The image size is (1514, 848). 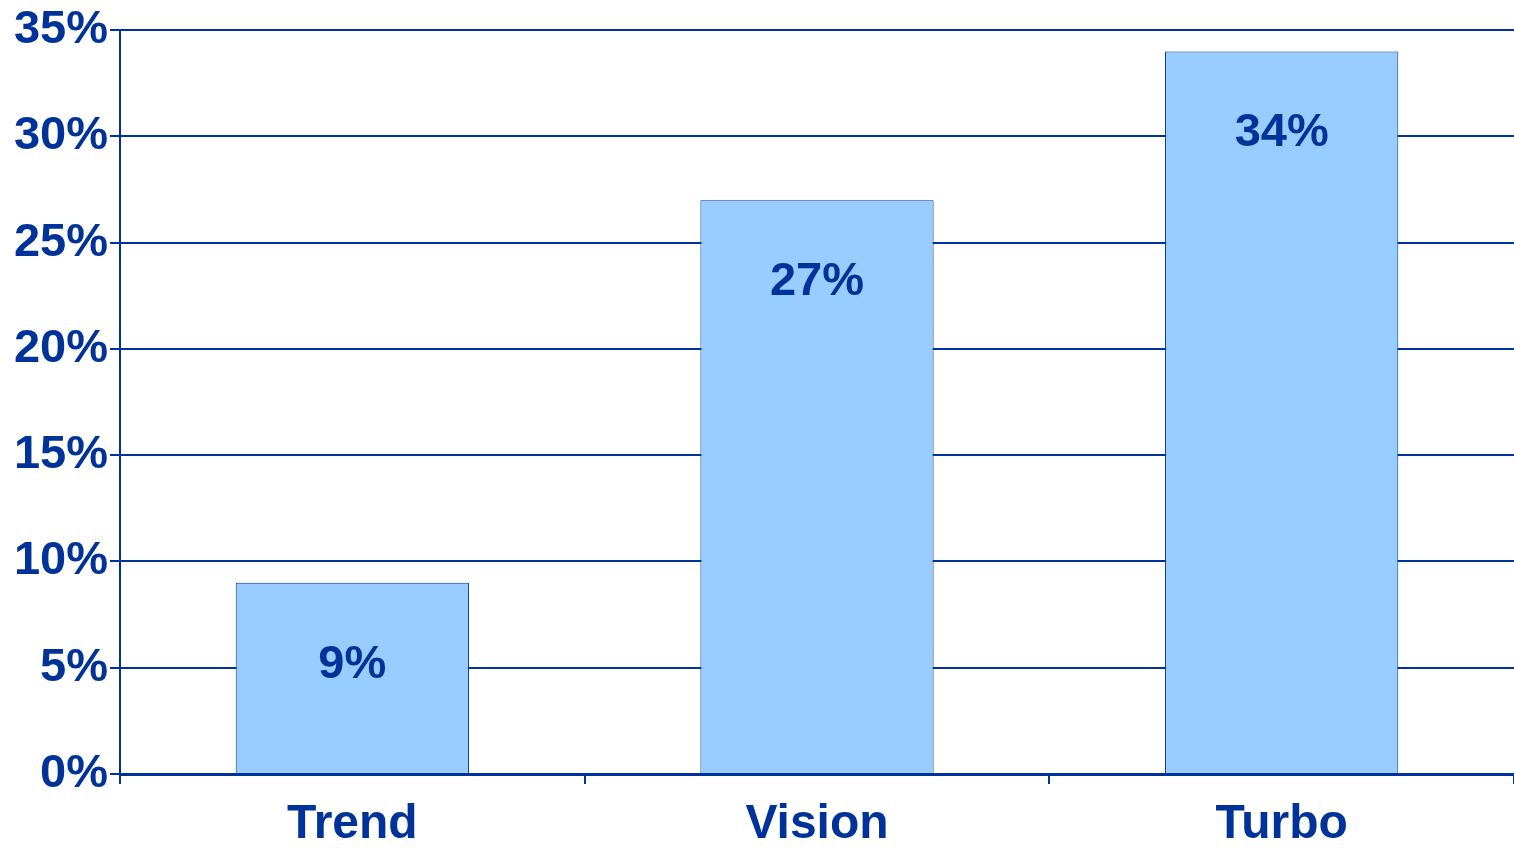 What do you see at coordinates (60, 345) in the screenshot?
I see `y-tick-label: 20%` at bounding box center [60, 345].